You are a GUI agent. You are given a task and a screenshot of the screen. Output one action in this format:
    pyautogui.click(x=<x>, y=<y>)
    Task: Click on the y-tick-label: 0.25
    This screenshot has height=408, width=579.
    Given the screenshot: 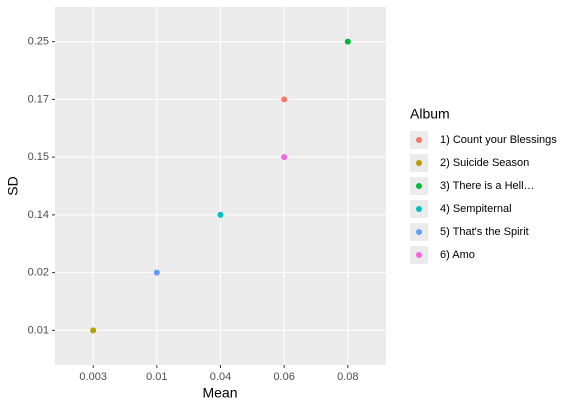 What is the action you would take?
    pyautogui.click(x=38, y=42)
    